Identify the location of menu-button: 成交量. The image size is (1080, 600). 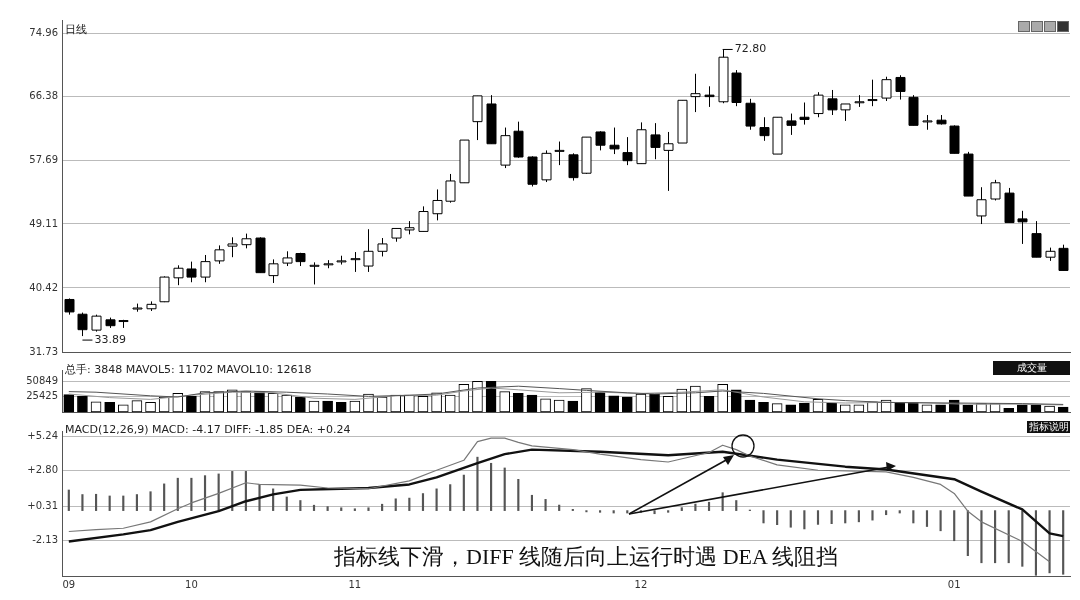
(1031, 368).